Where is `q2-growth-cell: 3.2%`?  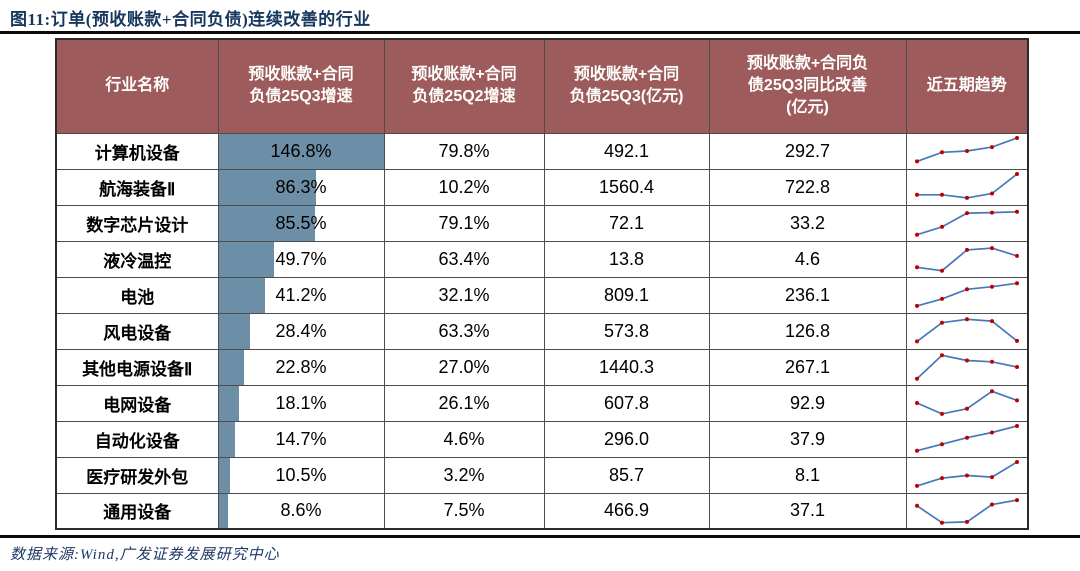
q2-growth-cell: 3.2% is located at coordinates (464, 475).